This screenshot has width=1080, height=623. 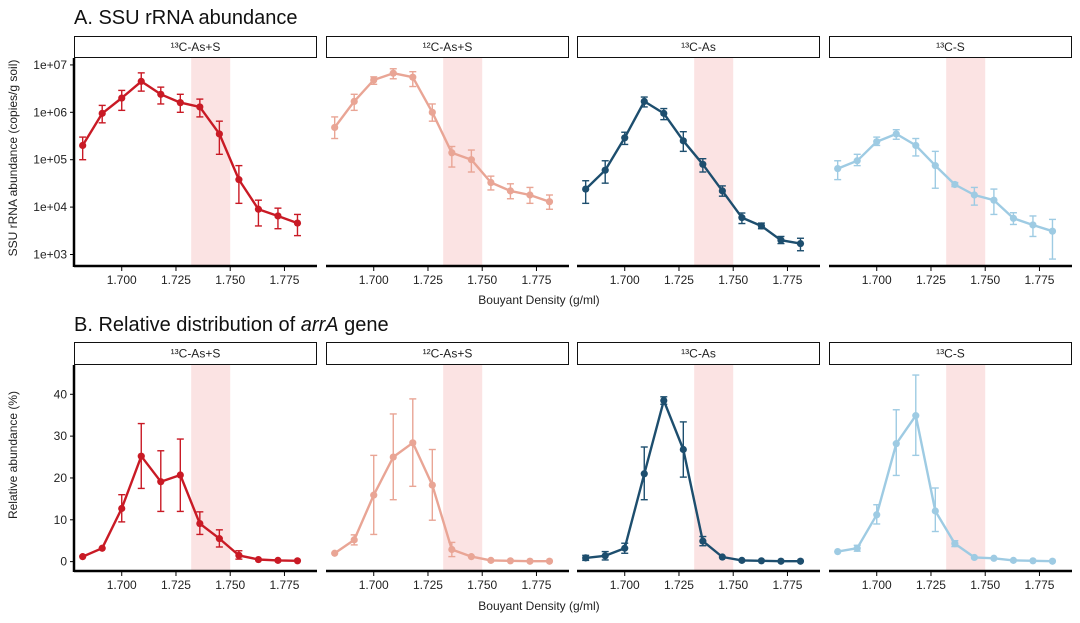 I want to click on panel-a-title: A. SSU rRNA abundance, so click(x=185, y=18).